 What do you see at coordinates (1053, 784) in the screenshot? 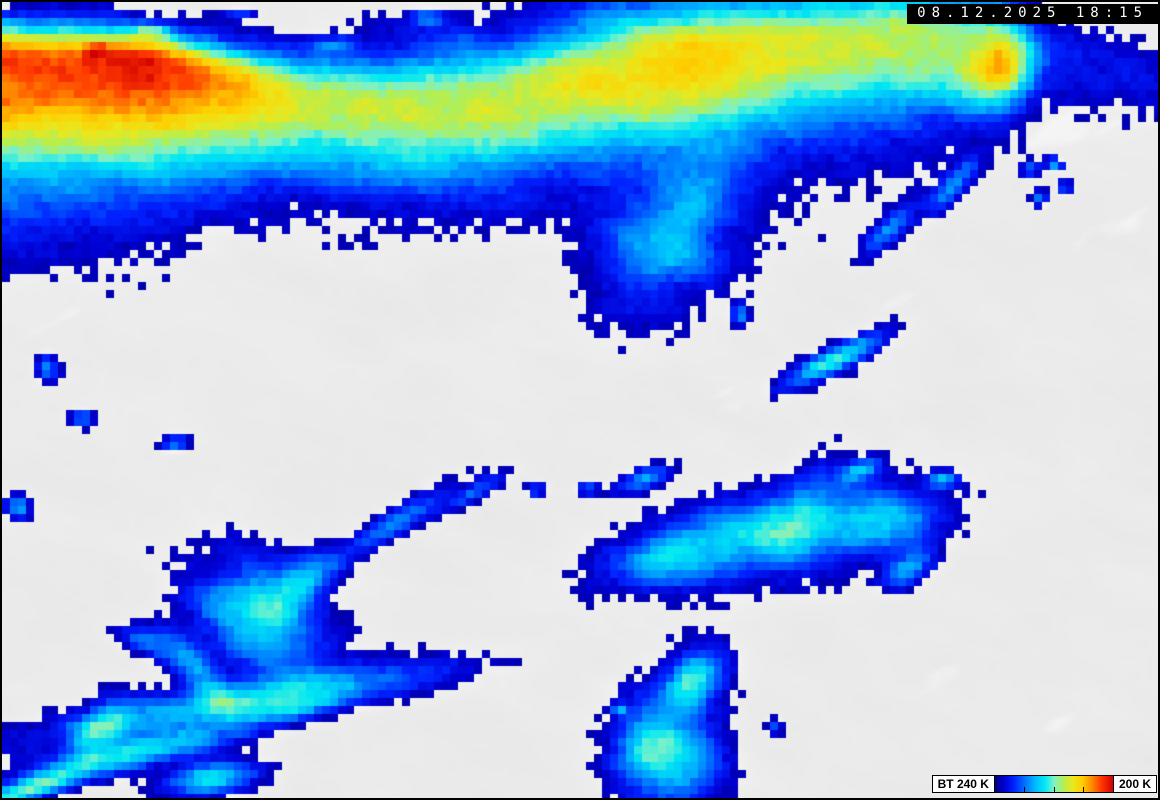
I see `colorbar-gradient` at bounding box center [1053, 784].